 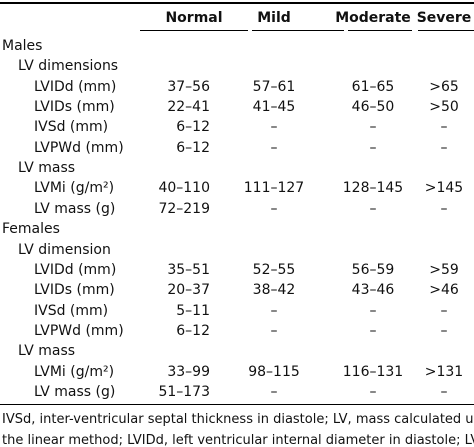 What do you see at coordinates (194, 18) in the screenshot?
I see `column-header: Normal` at bounding box center [194, 18].